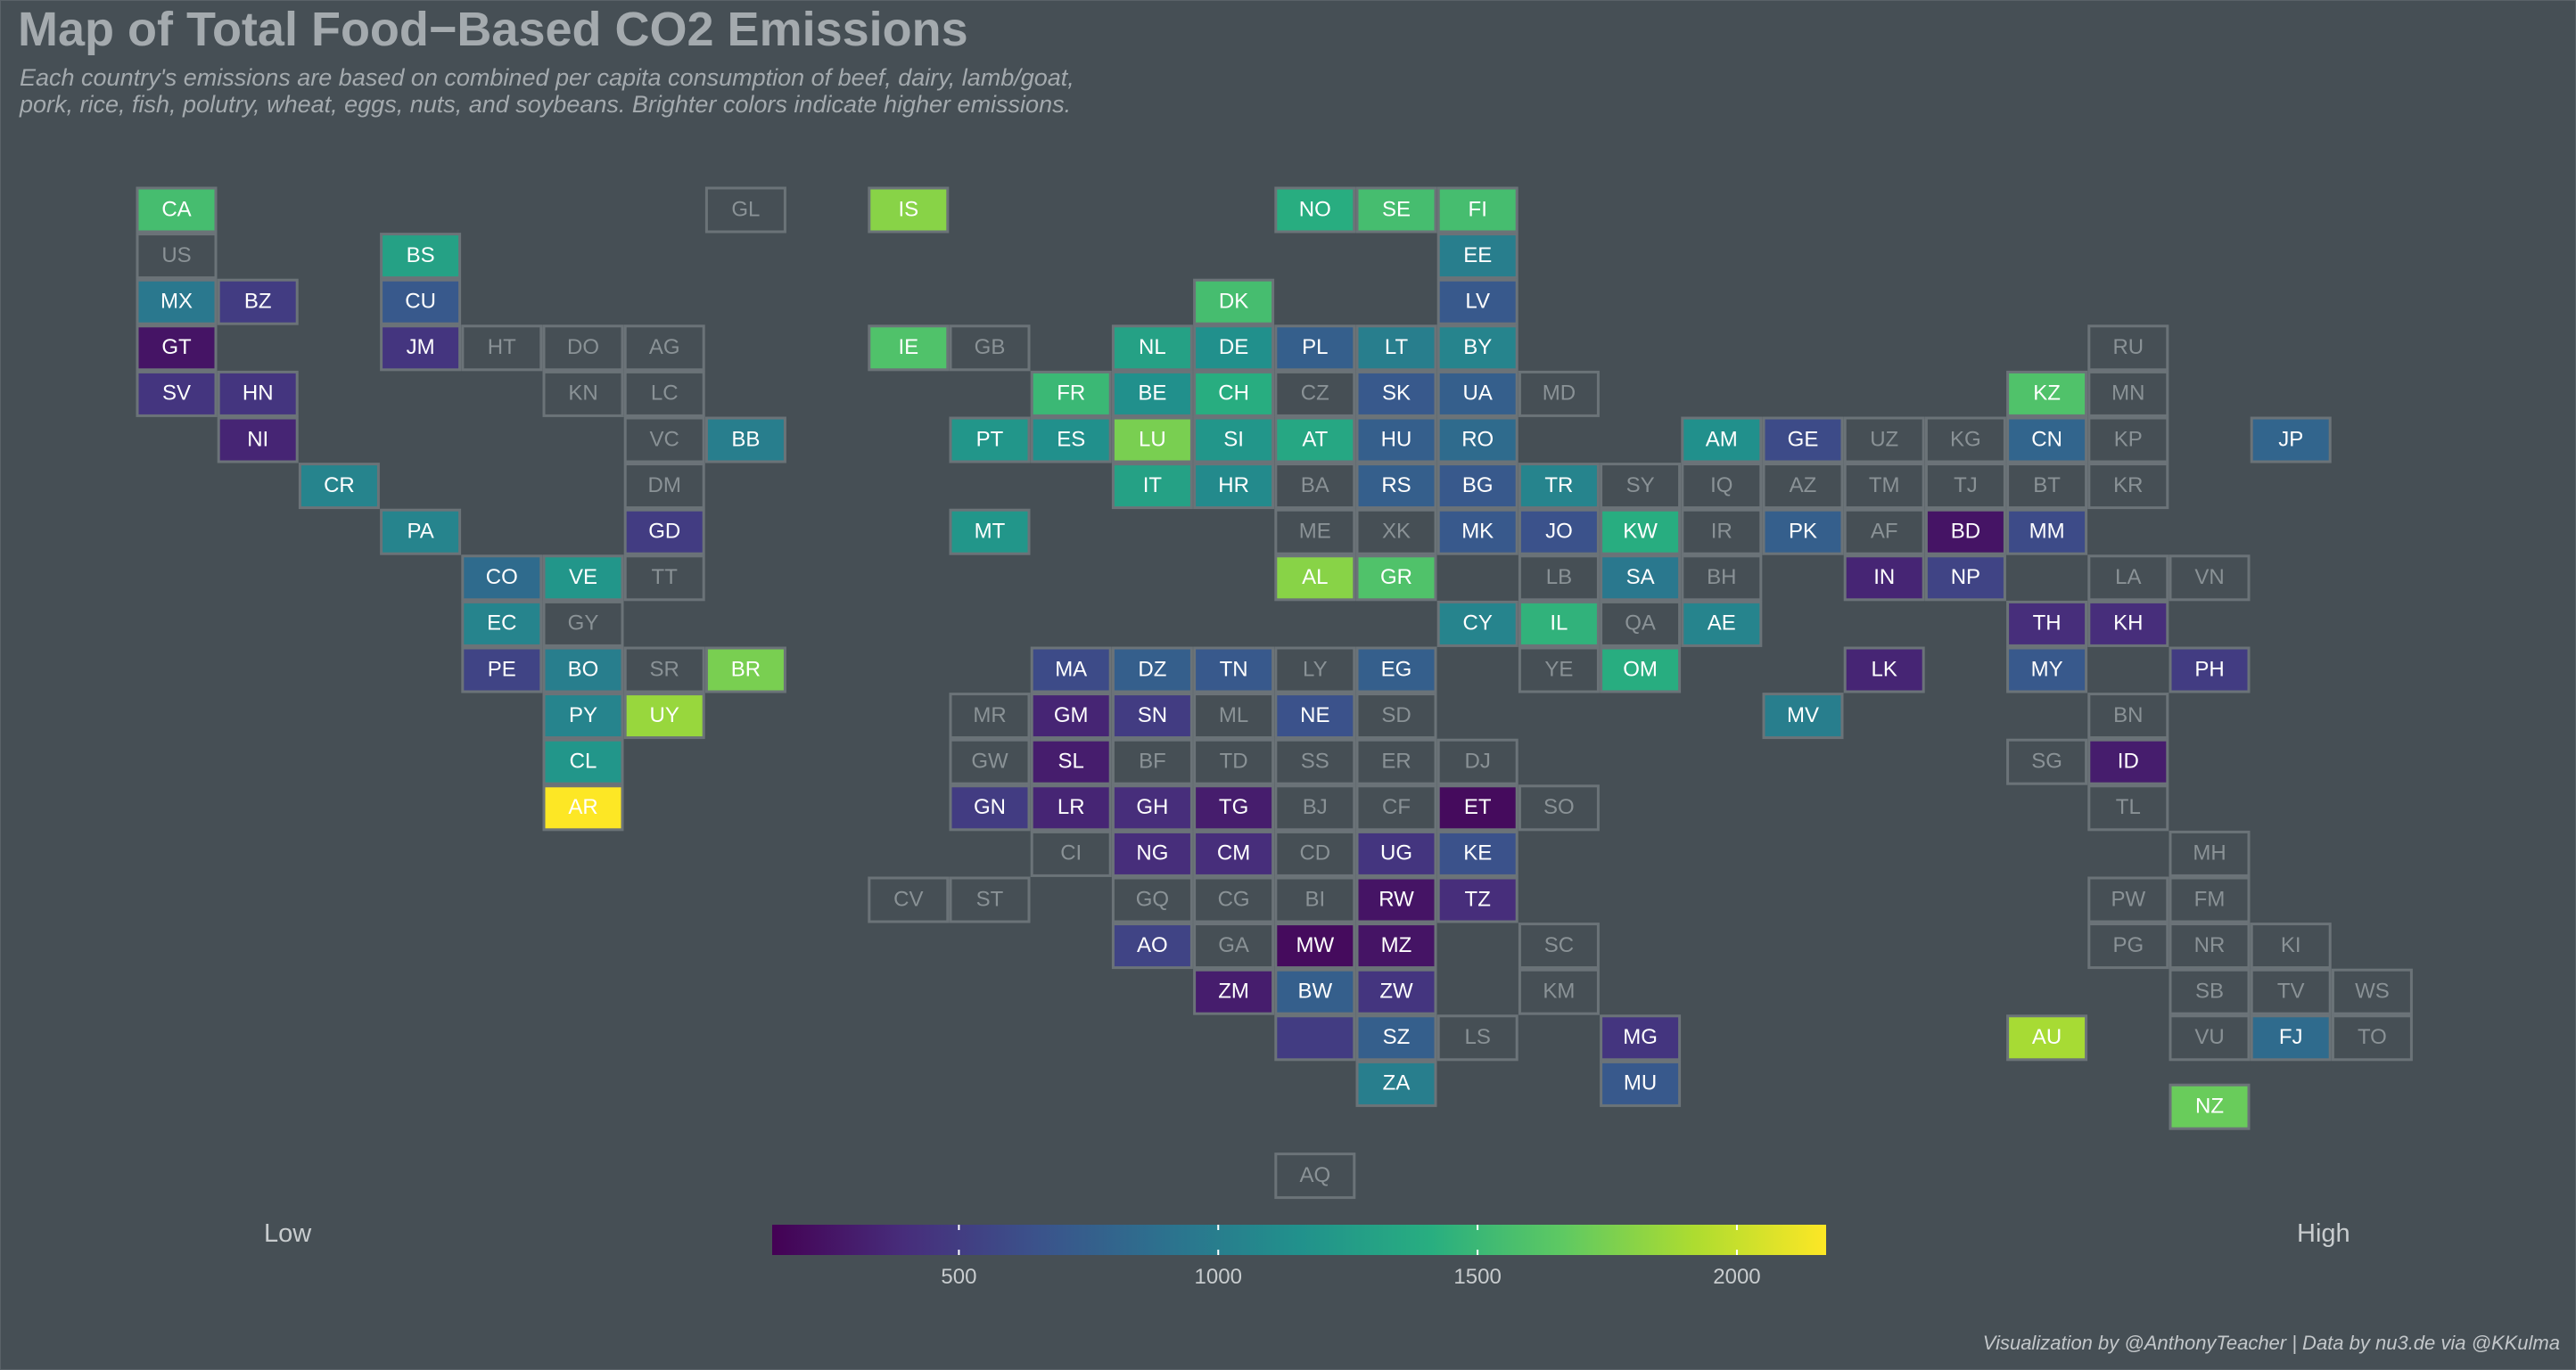 The width and height of the screenshot is (2576, 1370). I want to click on tile-bw: BW, so click(1315, 991).